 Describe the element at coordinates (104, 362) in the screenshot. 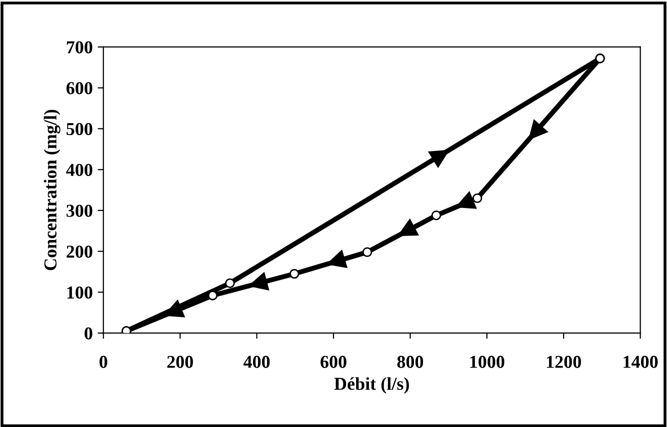

I see `x-tick-label: 0` at that location.